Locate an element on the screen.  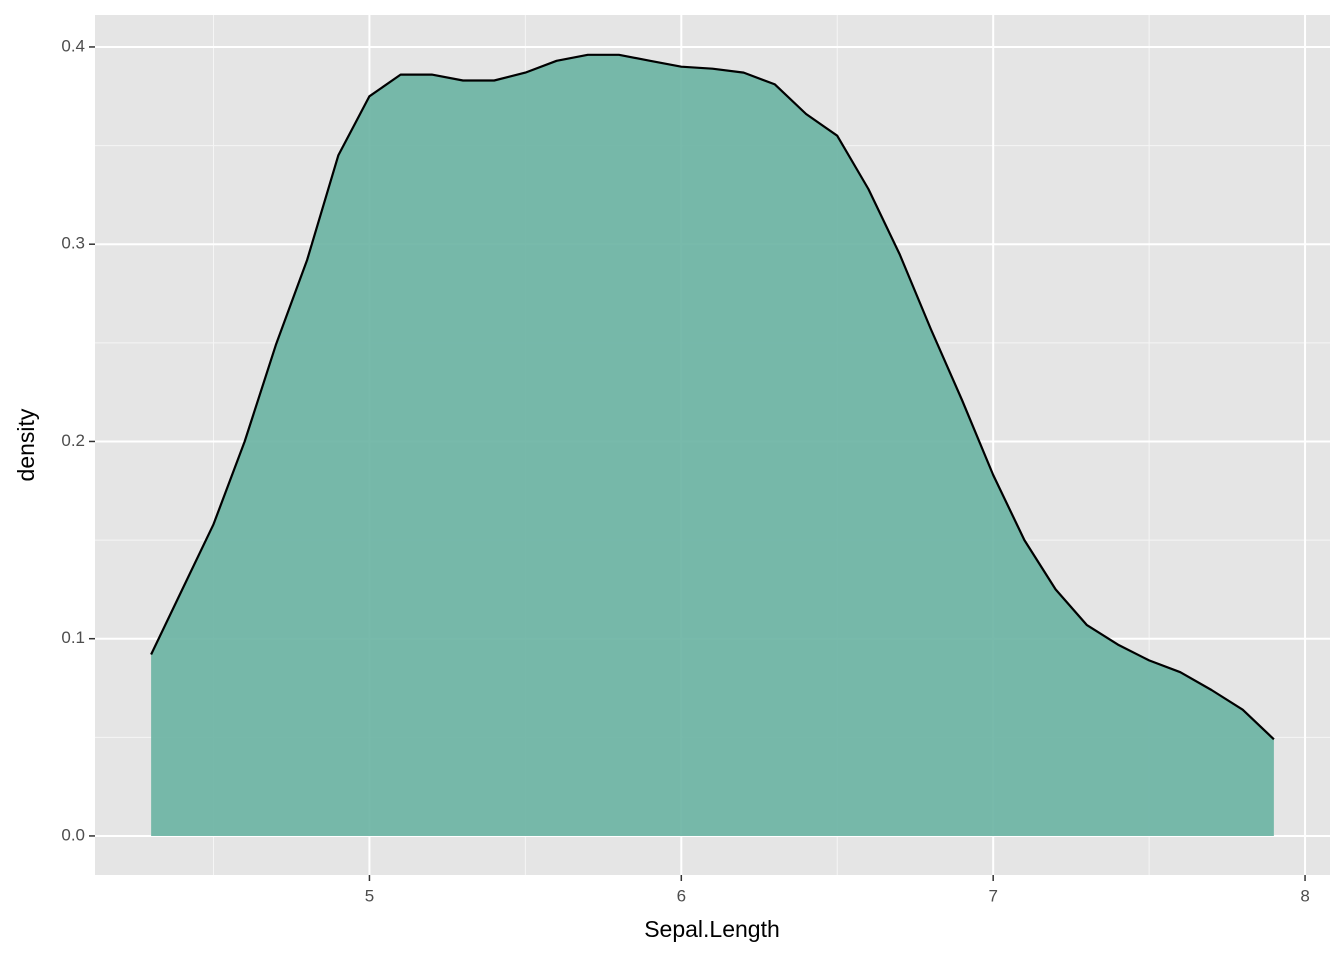
x-tick-label: 7 is located at coordinates (992, 895).